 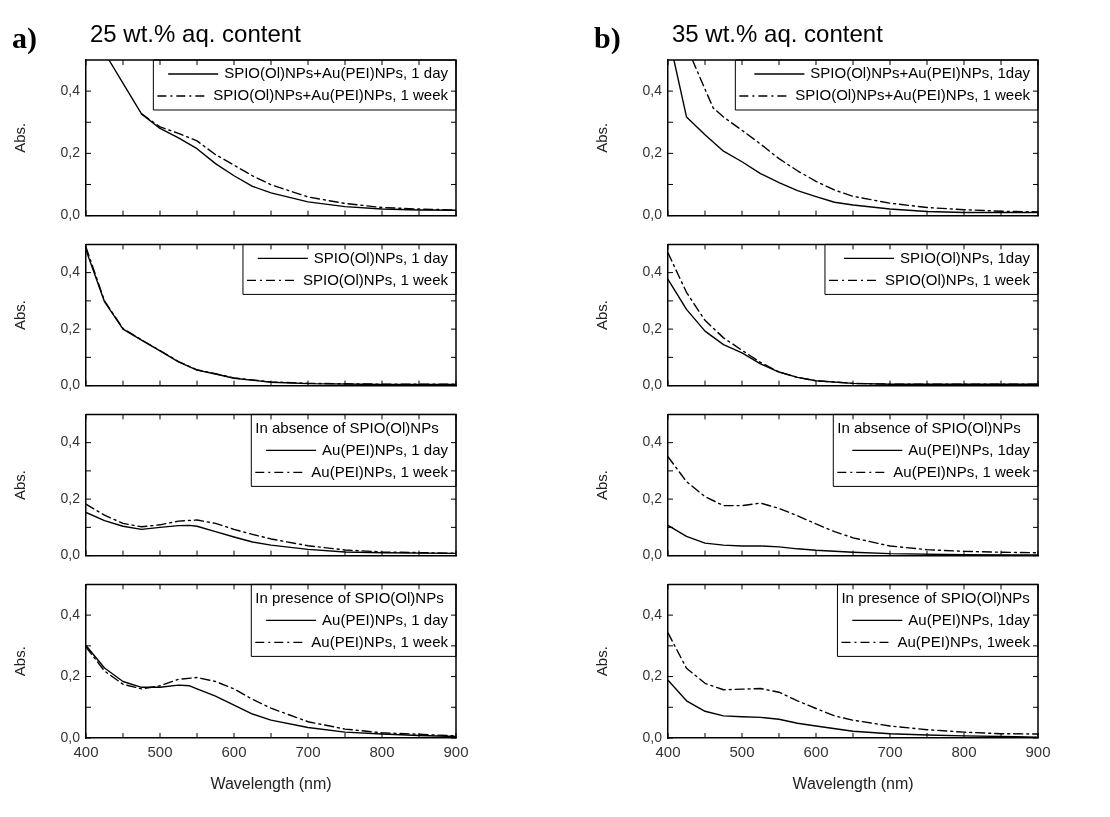 I want to click on legend-label: SPIO(Ol)NPs, 1day, so click(x=965, y=257).